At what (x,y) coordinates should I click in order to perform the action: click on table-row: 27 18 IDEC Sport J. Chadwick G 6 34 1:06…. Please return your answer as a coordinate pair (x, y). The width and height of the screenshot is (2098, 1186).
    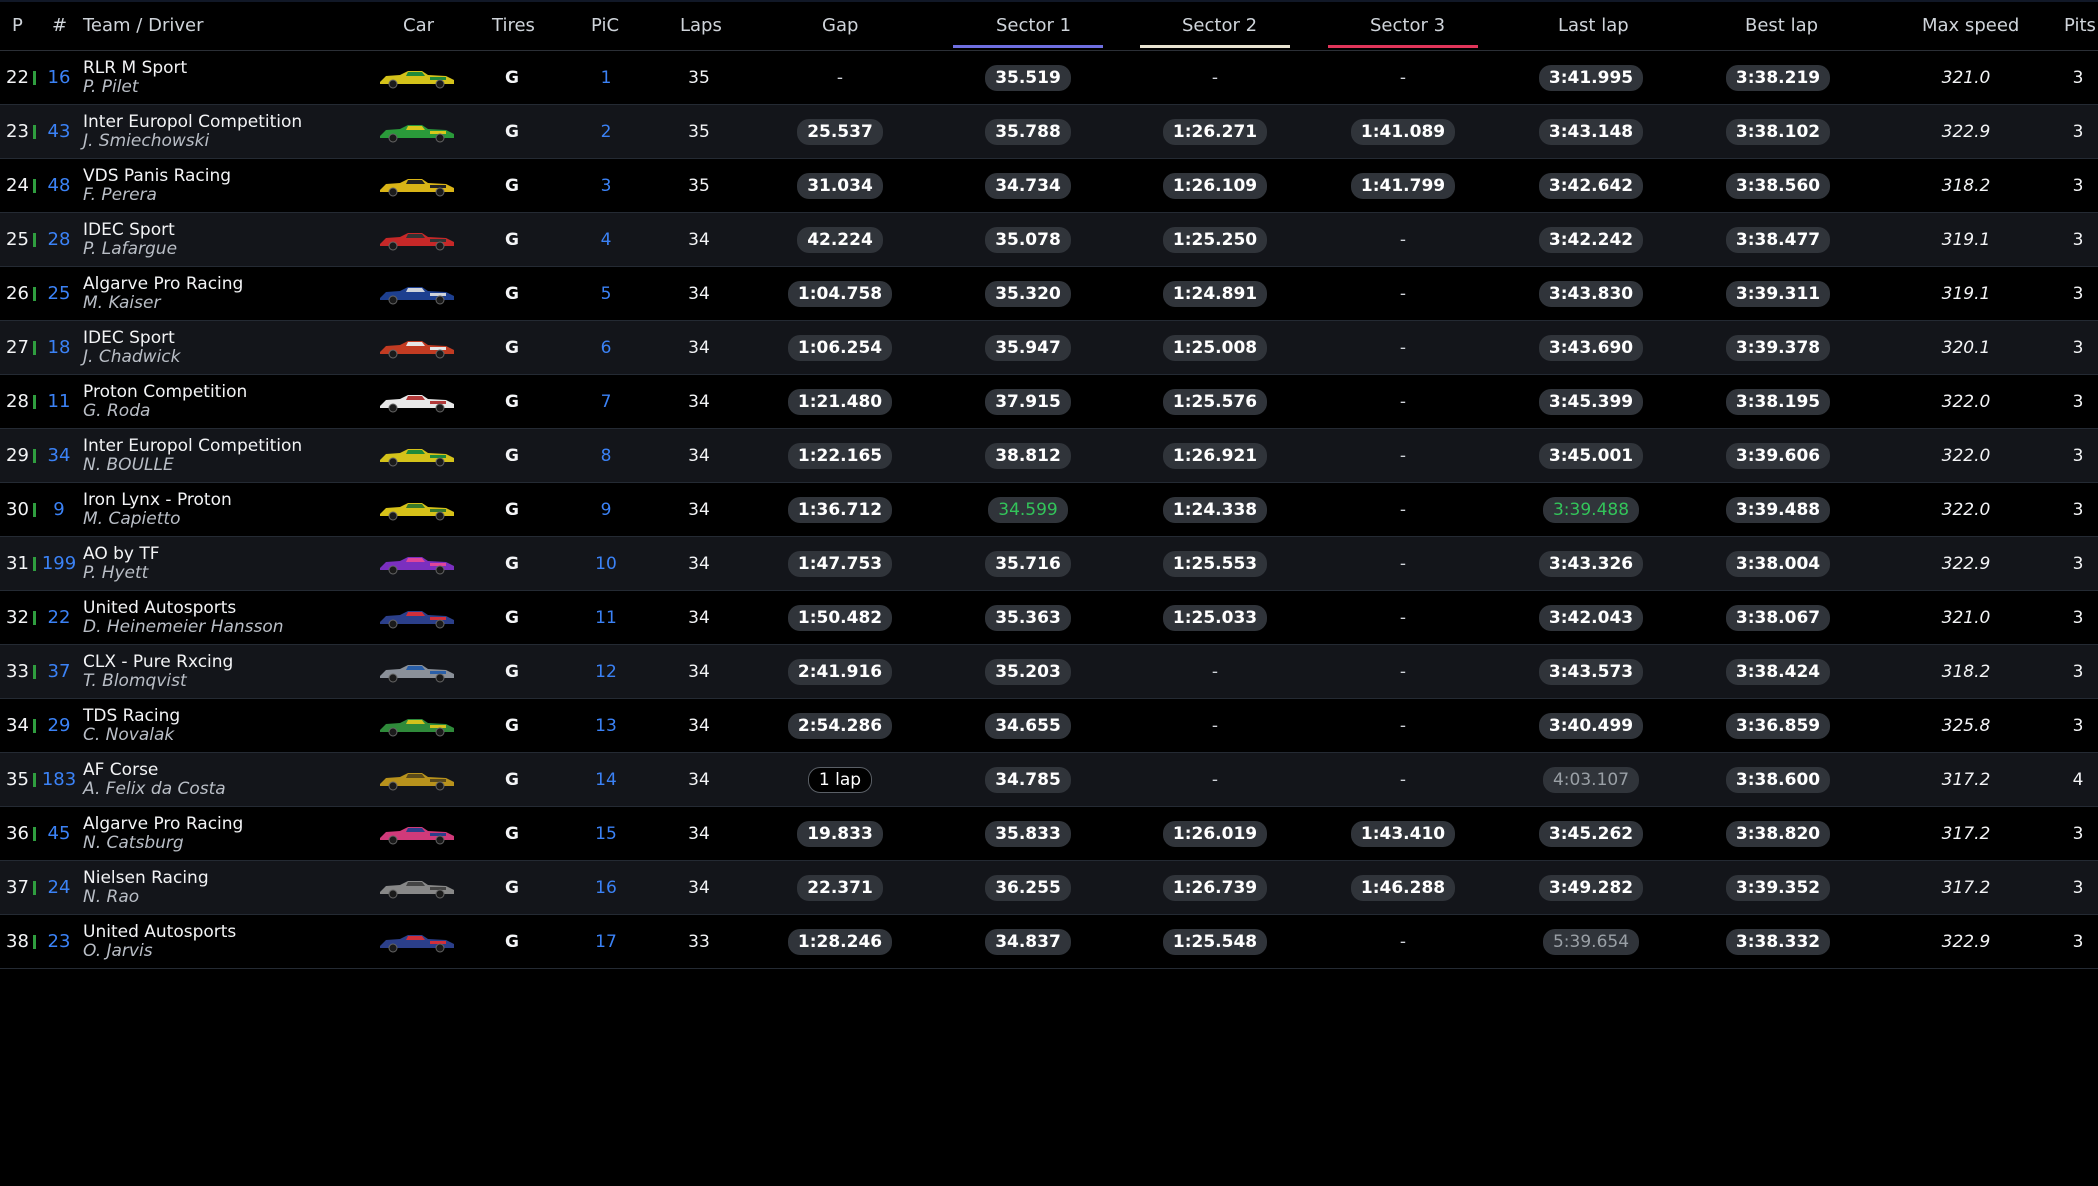
    Looking at the image, I should click on (1049, 348).